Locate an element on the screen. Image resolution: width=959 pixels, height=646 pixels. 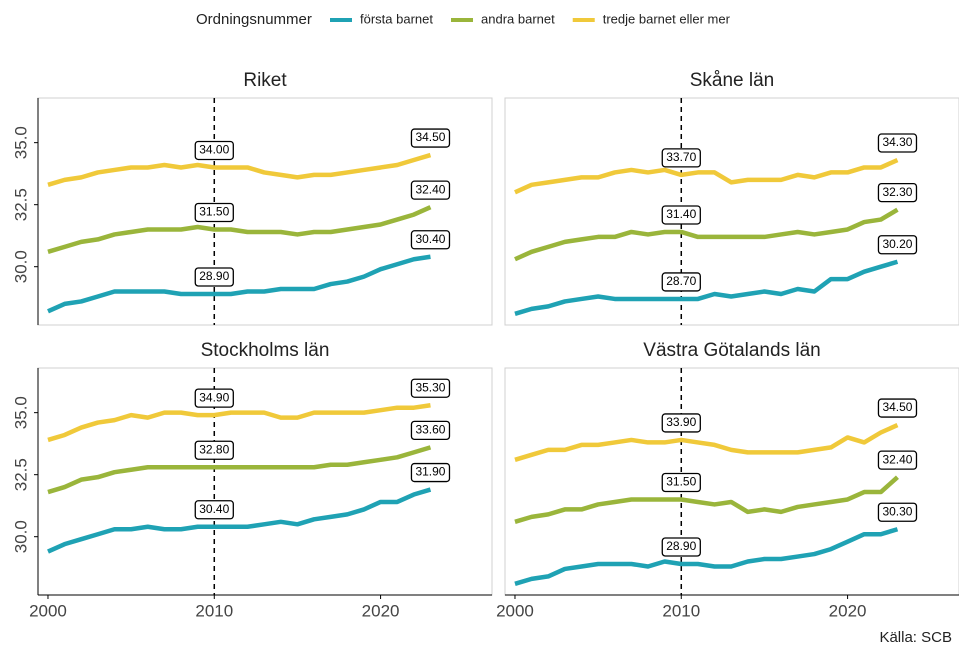
value-label: 28.70 is located at coordinates (681, 282).